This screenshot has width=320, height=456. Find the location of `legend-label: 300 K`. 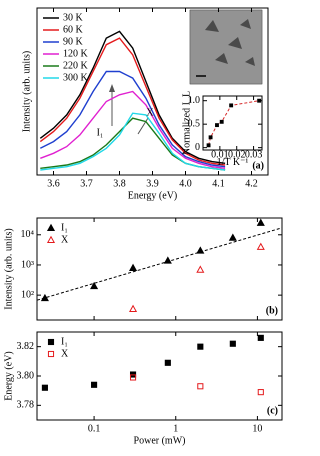

legend-label: 300 K is located at coordinates (76, 77).